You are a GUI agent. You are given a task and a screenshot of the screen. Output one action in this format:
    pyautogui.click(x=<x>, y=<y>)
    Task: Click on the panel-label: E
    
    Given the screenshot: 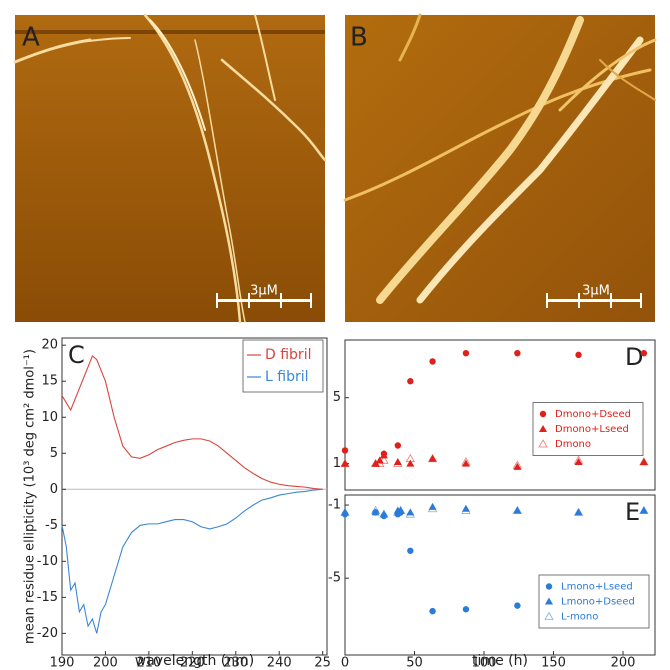 What is the action you would take?
    pyautogui.click(x=632, y=512)
    